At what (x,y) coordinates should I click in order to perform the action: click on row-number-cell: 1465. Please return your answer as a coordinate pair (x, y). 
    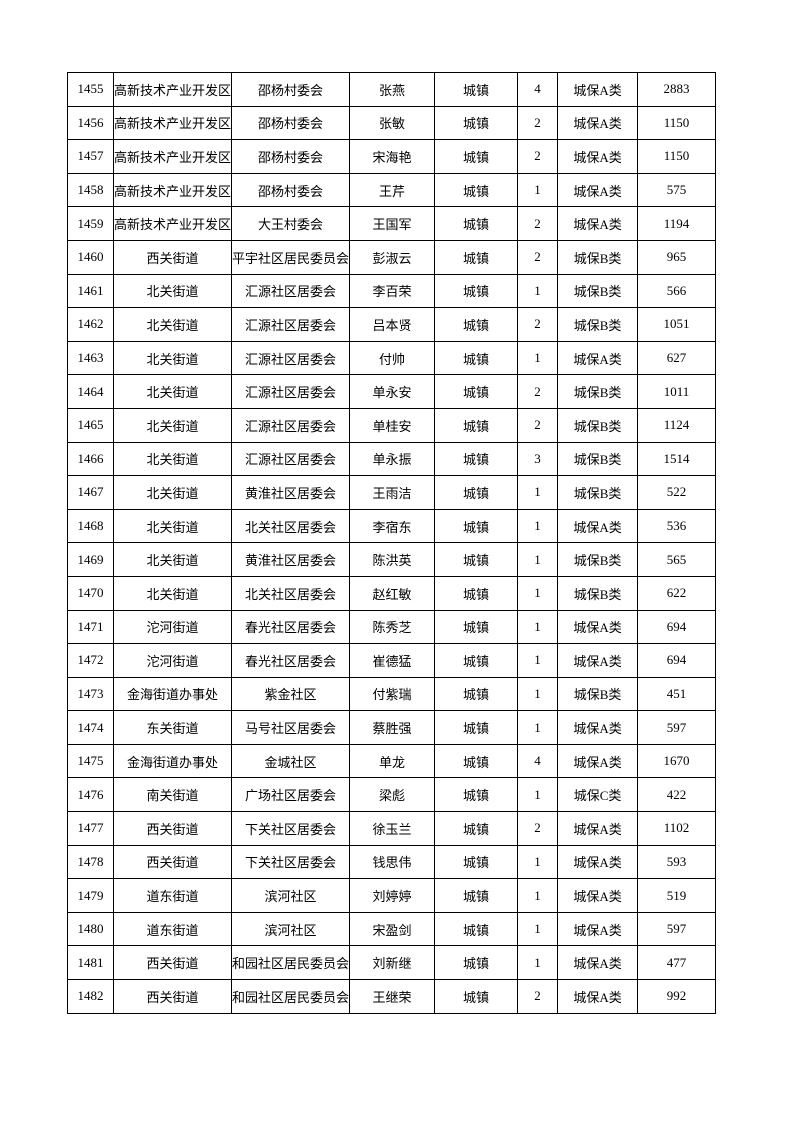
    Looking at the image, I should click on (90, 425).